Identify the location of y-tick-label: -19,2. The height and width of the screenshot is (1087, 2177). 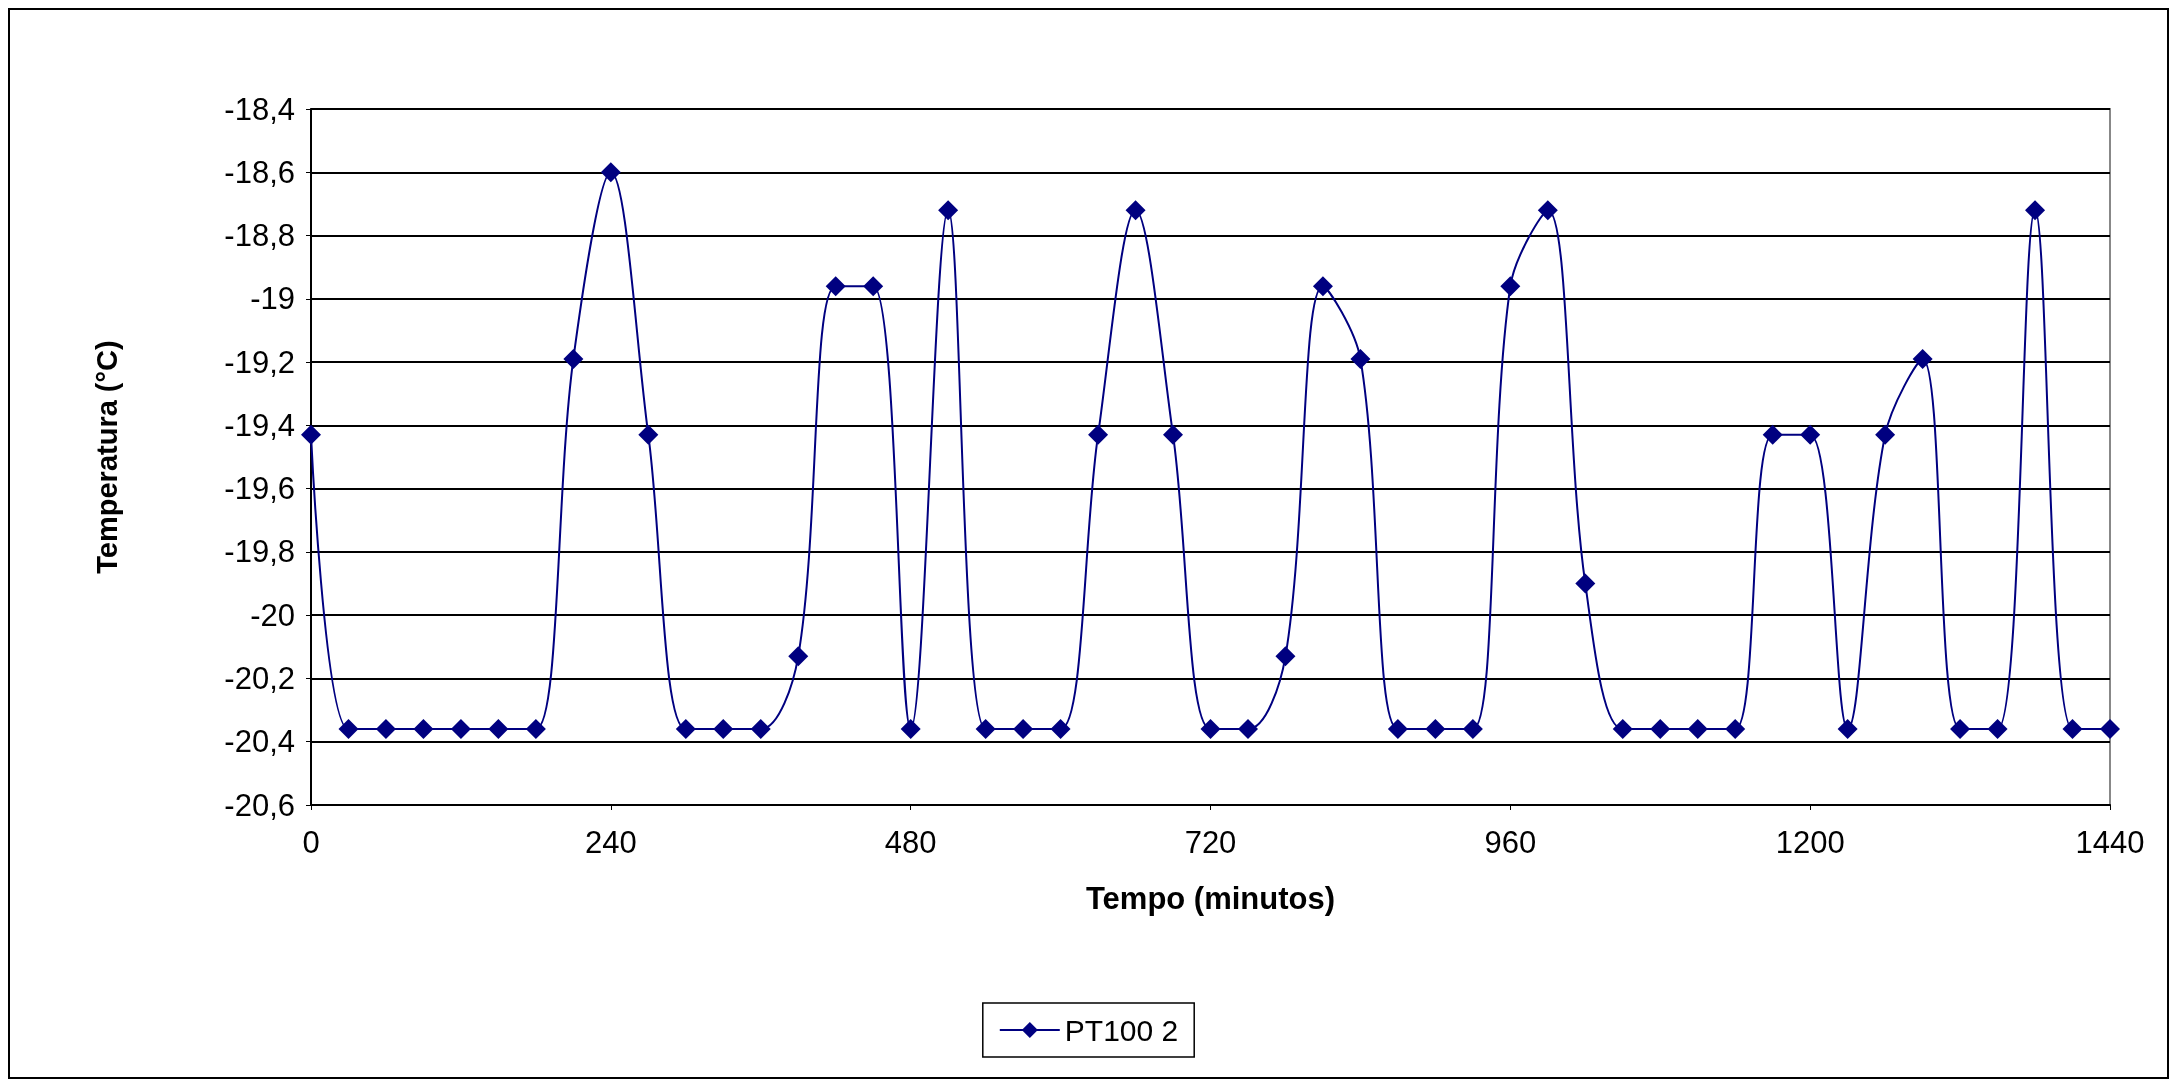
(259, 362).